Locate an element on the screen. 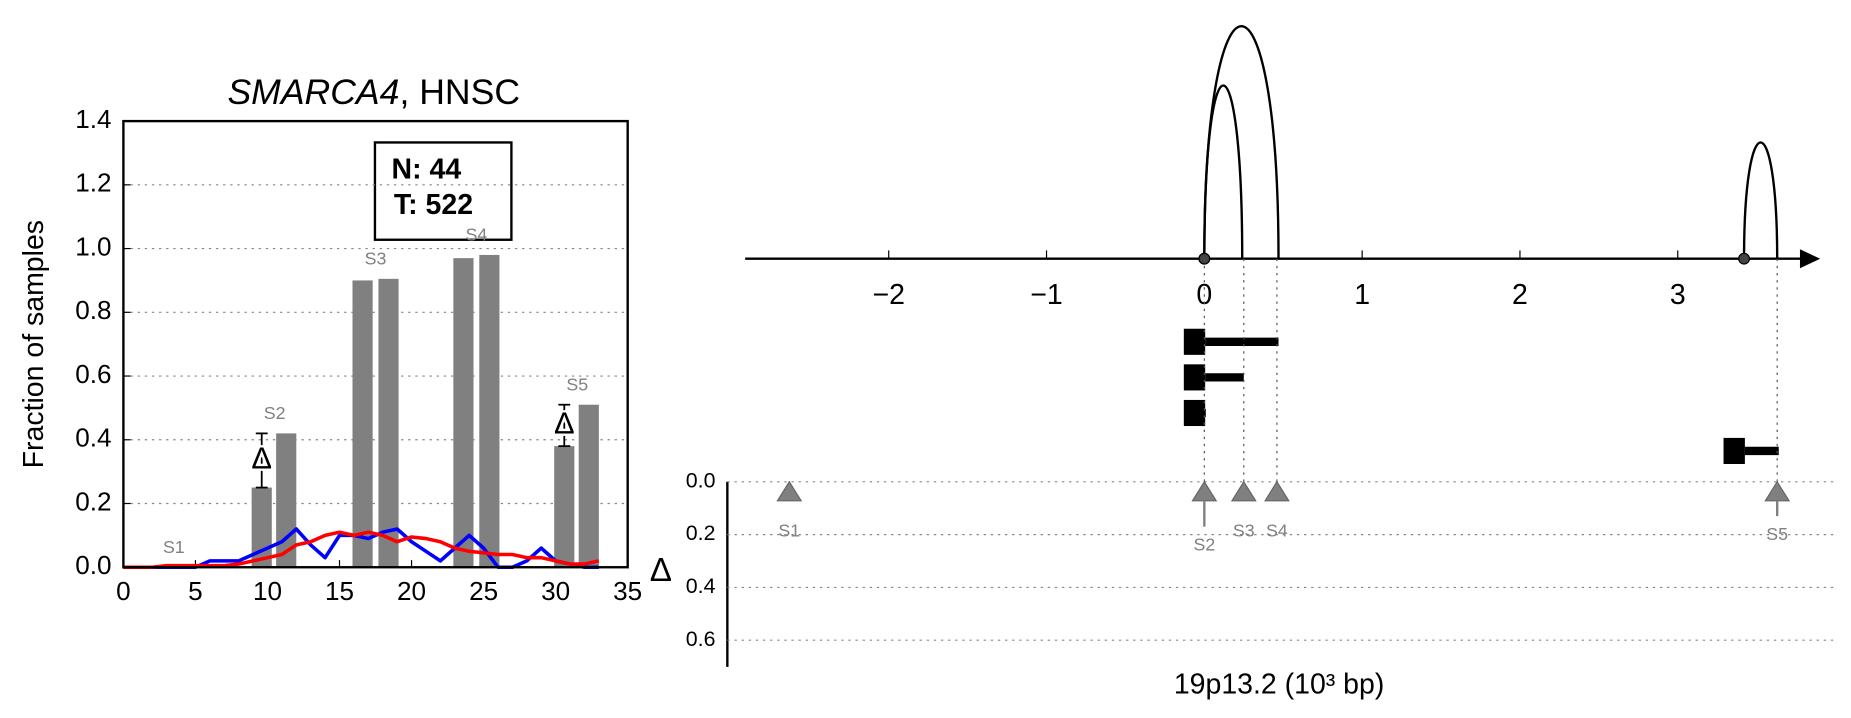 This screenshot has width=1851, height=718. title-gene: SMARCA4 is located at coordinates (313, 92).